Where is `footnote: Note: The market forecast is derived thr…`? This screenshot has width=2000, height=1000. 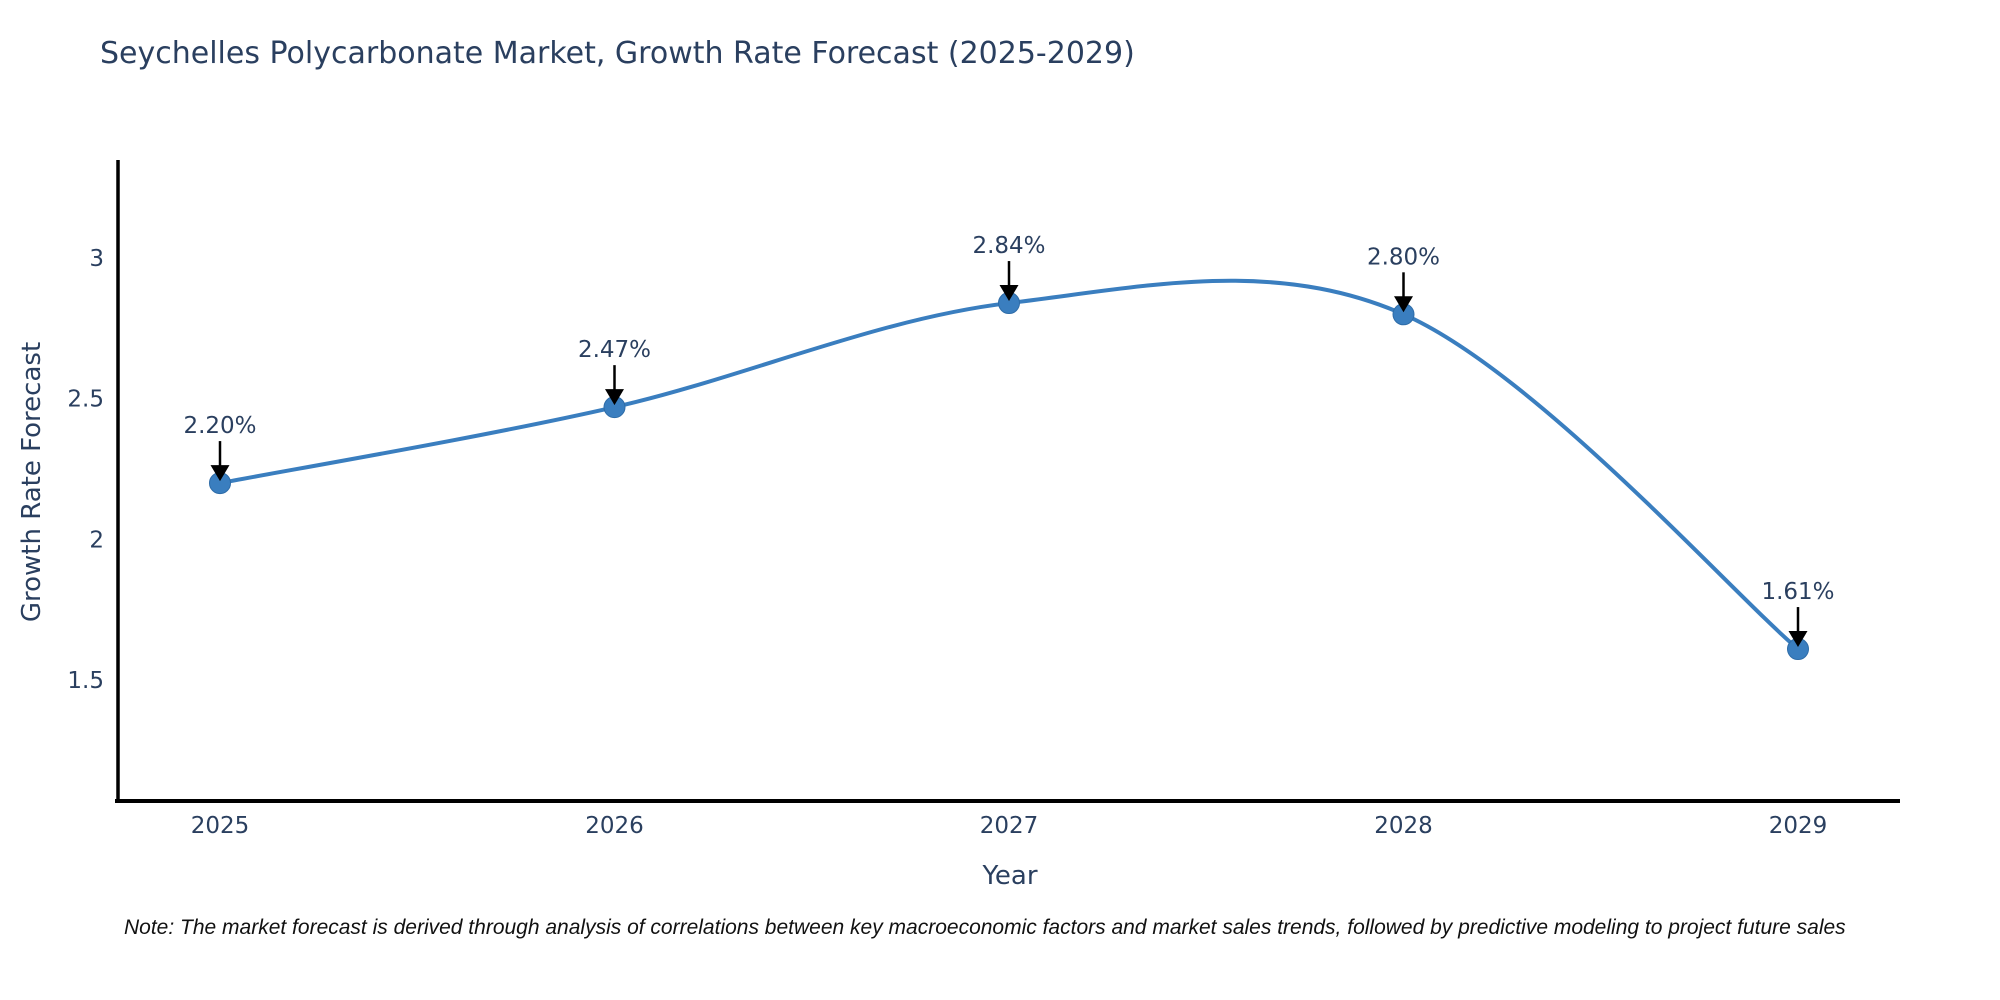 footnote: Note: The market forecast is derived thr… is located at coordinates (985, 927).